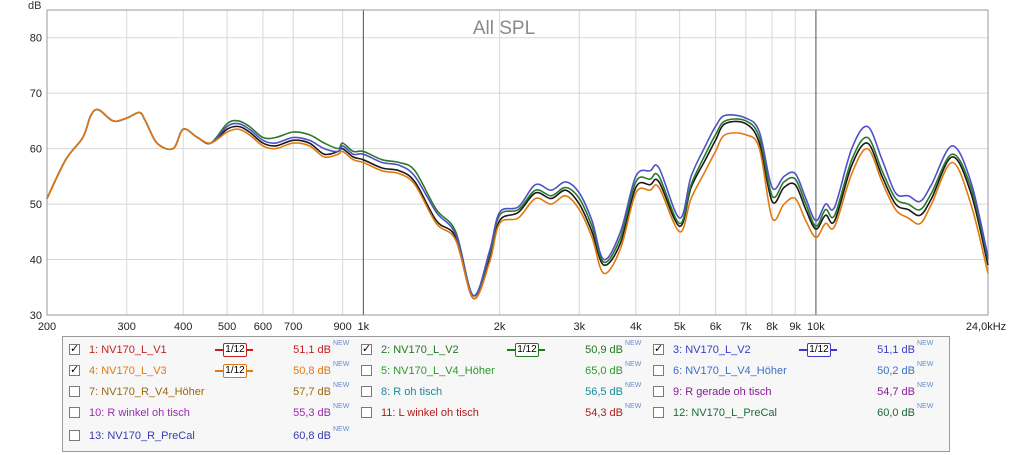 The width and height of the screenshot is (1009, 455). What do you see at coordinates (34, 6) in the screenshot?
I see `y-axis-label: dB` at bounding box center [34, 6].